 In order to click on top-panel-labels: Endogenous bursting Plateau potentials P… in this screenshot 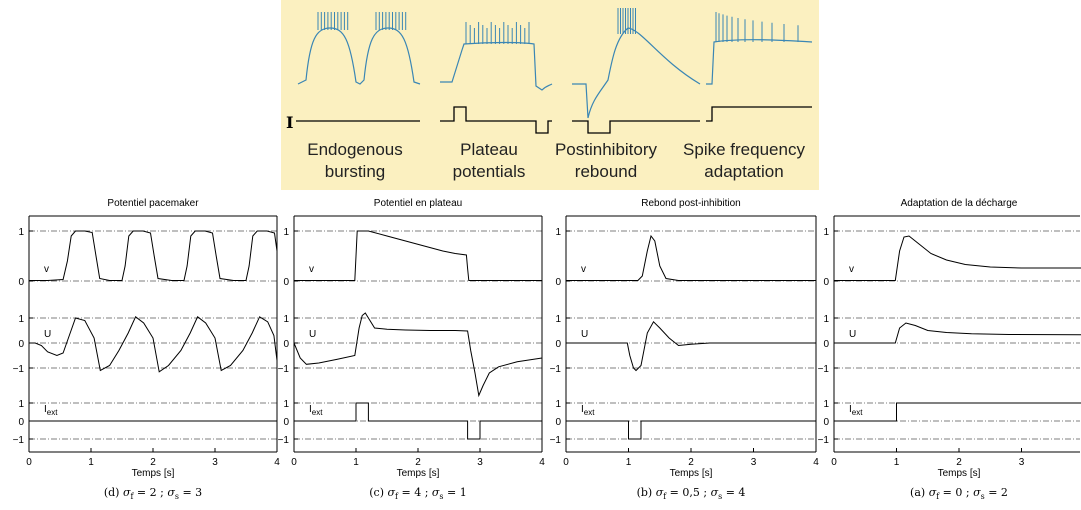, I will do `click(556, 160)`.